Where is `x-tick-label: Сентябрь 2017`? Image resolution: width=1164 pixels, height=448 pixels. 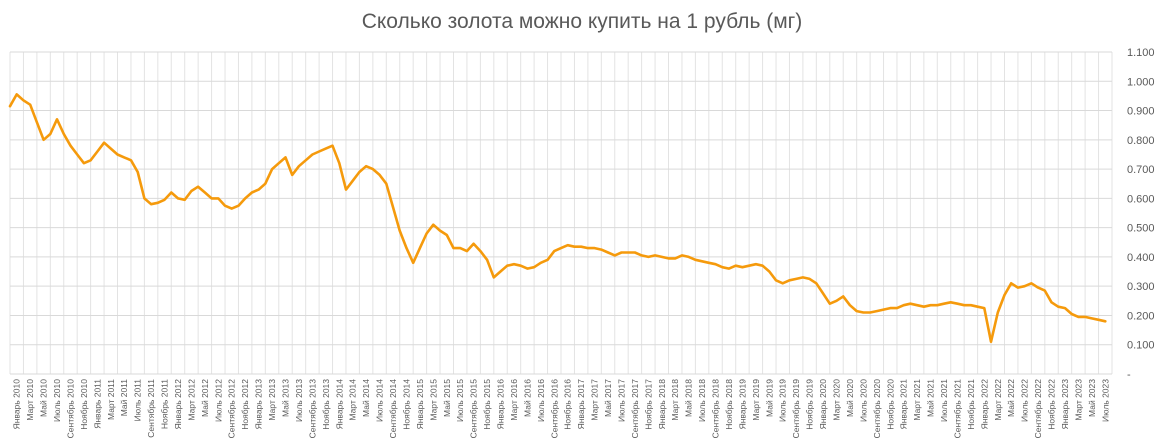 x-tick-label: Сентябрь 2017 is located at coordinates (635, 409).